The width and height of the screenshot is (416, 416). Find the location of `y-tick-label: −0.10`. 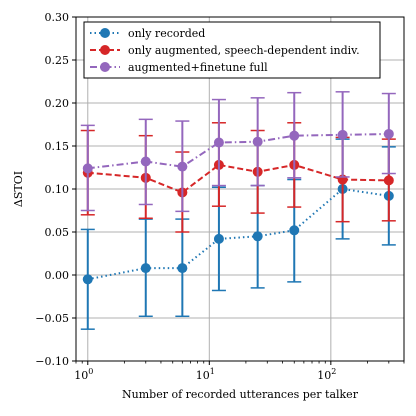

y-tick-label: −0.10 is located at coordinates (52, 361).